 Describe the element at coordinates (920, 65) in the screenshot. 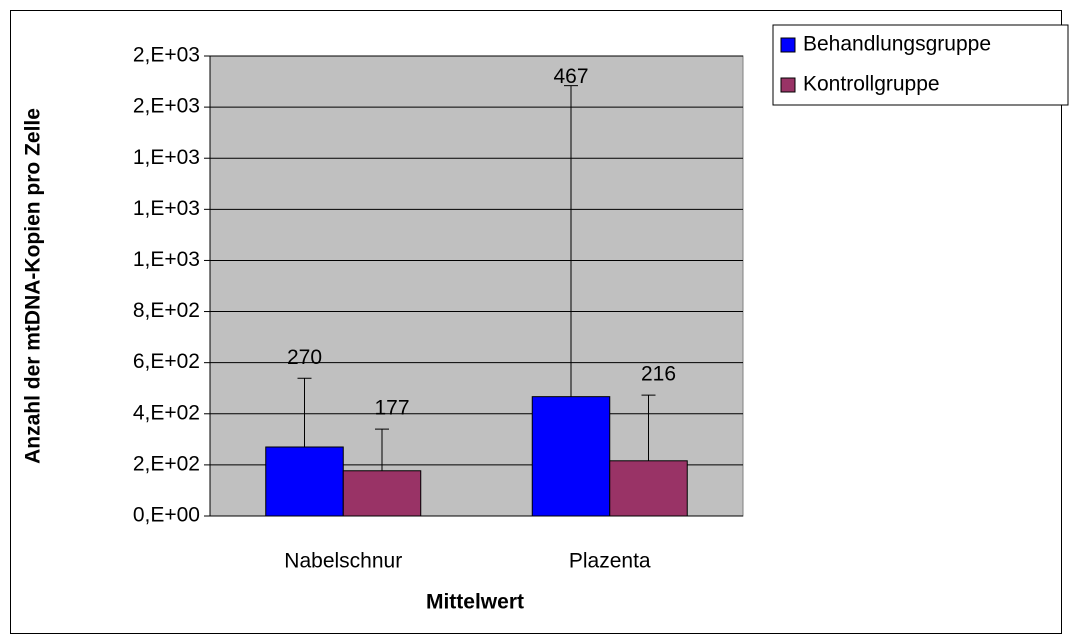

I see `legend-box` at that location.